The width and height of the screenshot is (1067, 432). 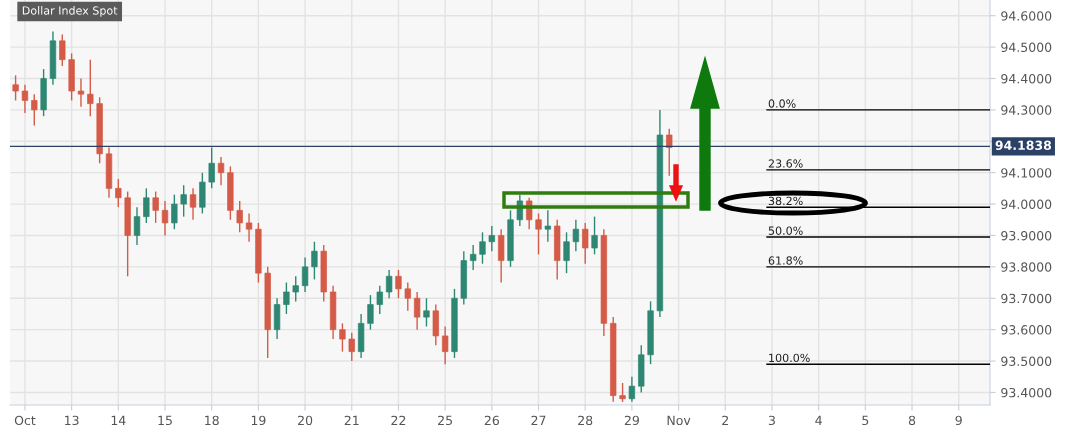 What do you see at coordinates (1026, 78) in the screenshot?
I see `y-tick-label: 94.4000` at bounding box center [1026, 78].